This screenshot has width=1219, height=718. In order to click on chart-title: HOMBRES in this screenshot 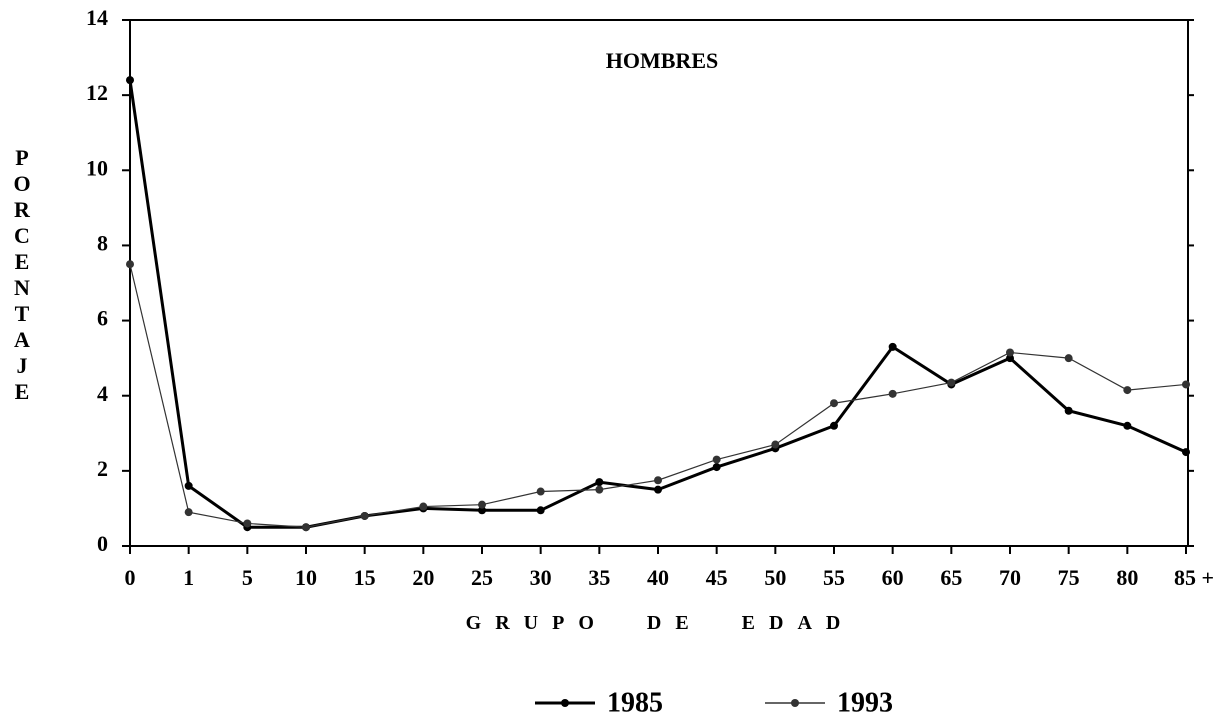, I will do `click(662, 60)`.